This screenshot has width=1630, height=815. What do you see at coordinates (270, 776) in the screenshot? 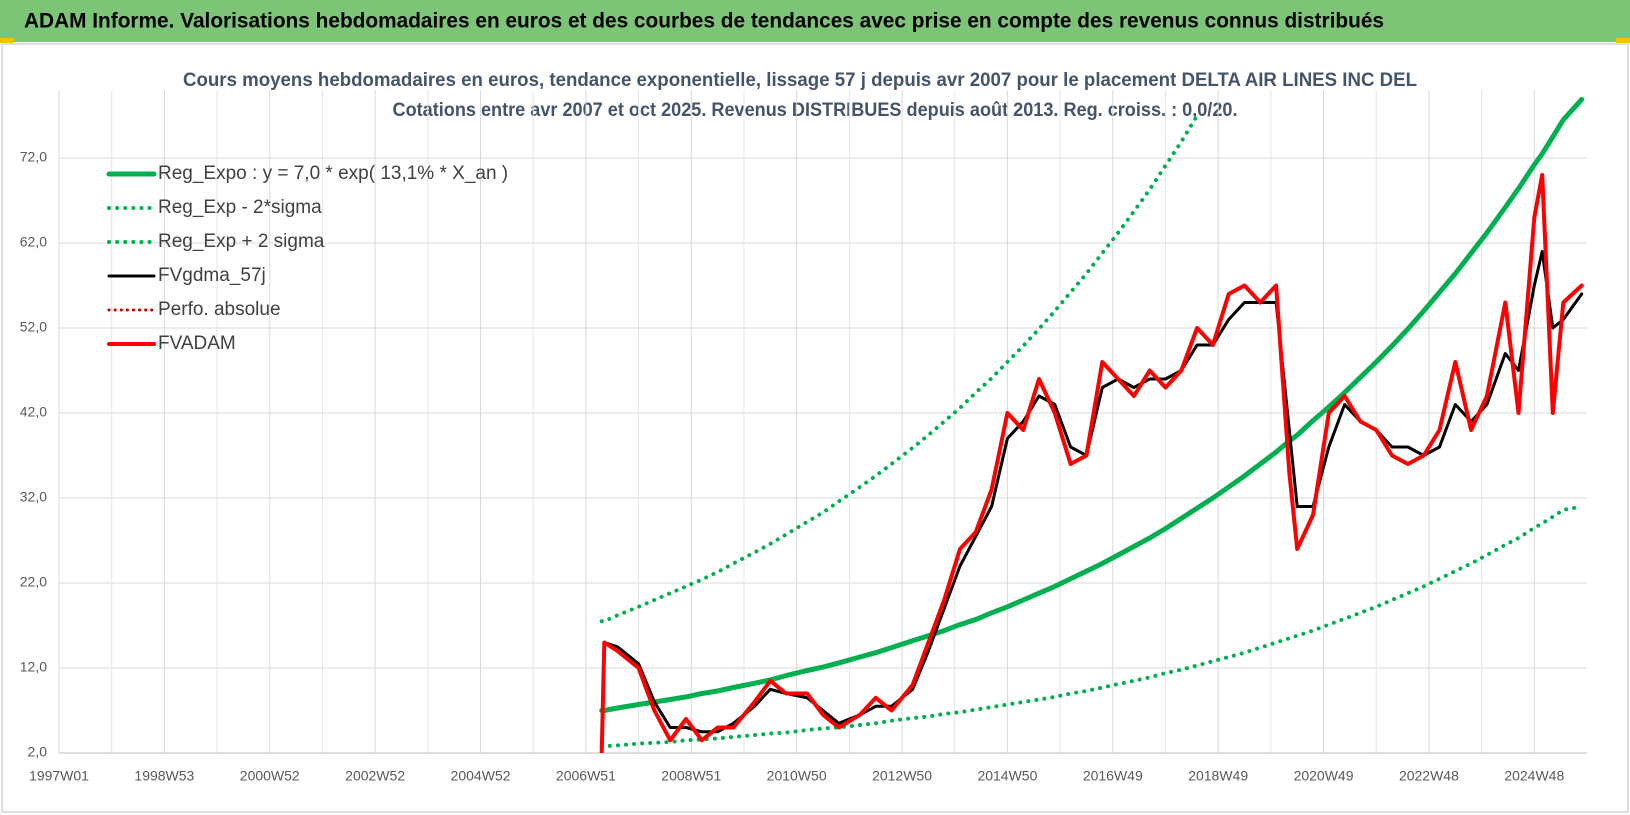
I see `x-tick-label: 2000W52` at bounding box center [270, 776].